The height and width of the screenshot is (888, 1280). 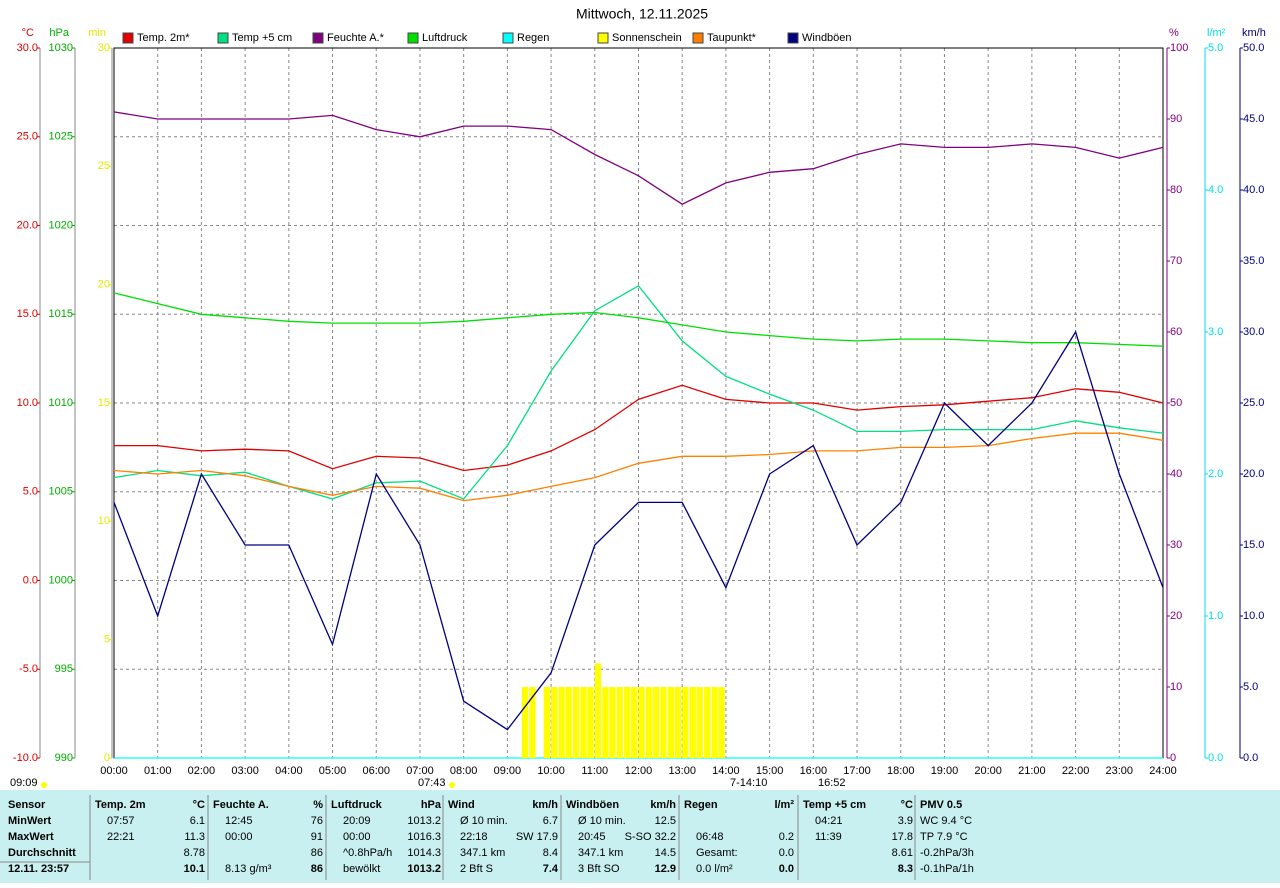 What do you see at coordinates (714, 869) in the screenshot?
I see `table-cell: 0.0 l/m²` at bounding box center [714, 869].